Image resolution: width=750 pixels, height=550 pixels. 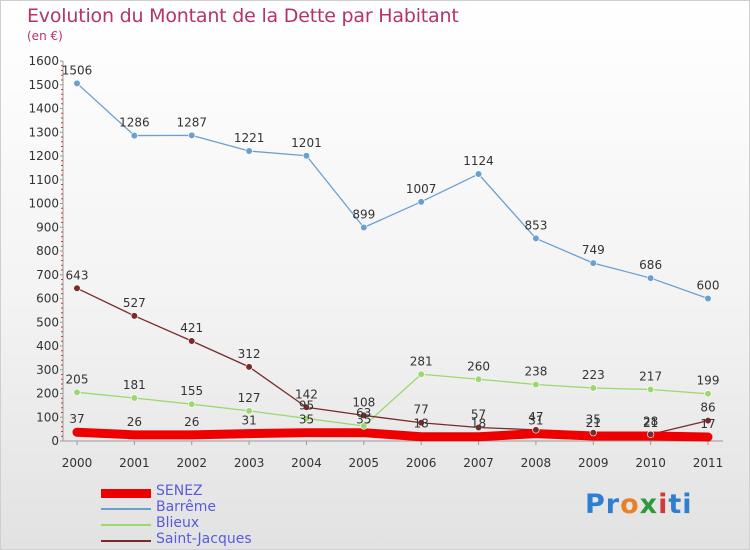 I want to click on x-tick-label: 2008, so click(x=536, y=463).